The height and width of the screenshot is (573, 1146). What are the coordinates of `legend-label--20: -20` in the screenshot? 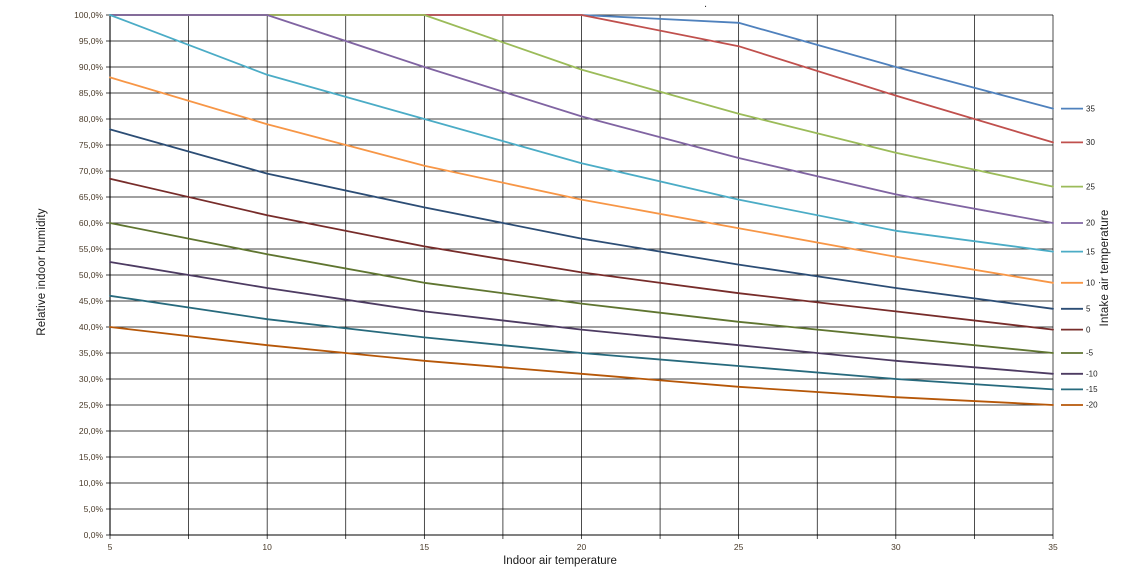 It's located at (1092, 405).